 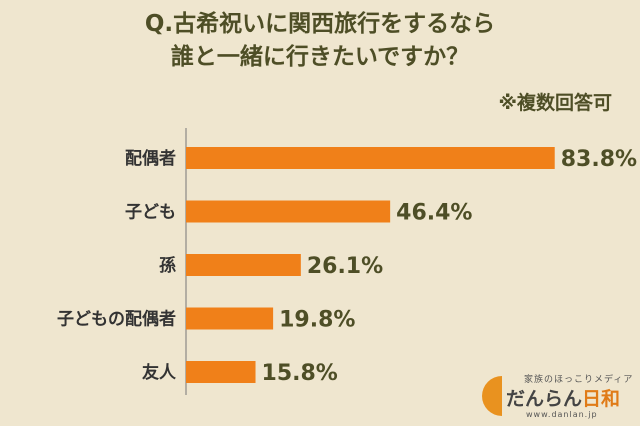 I want to click on value-label: 26.1%, so click(x=345, y=266).